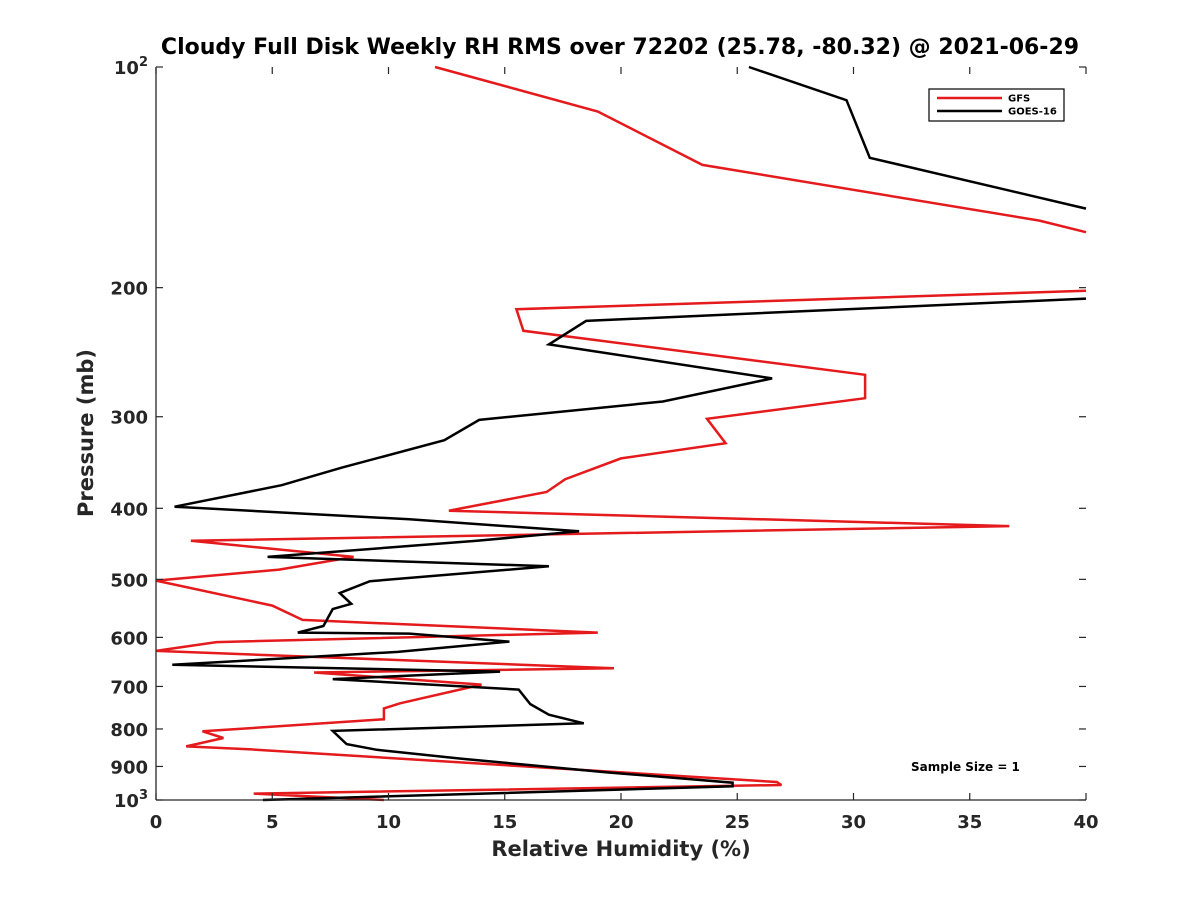  I want to click on y-tick-label-exponent: 2, so click(143, 62).